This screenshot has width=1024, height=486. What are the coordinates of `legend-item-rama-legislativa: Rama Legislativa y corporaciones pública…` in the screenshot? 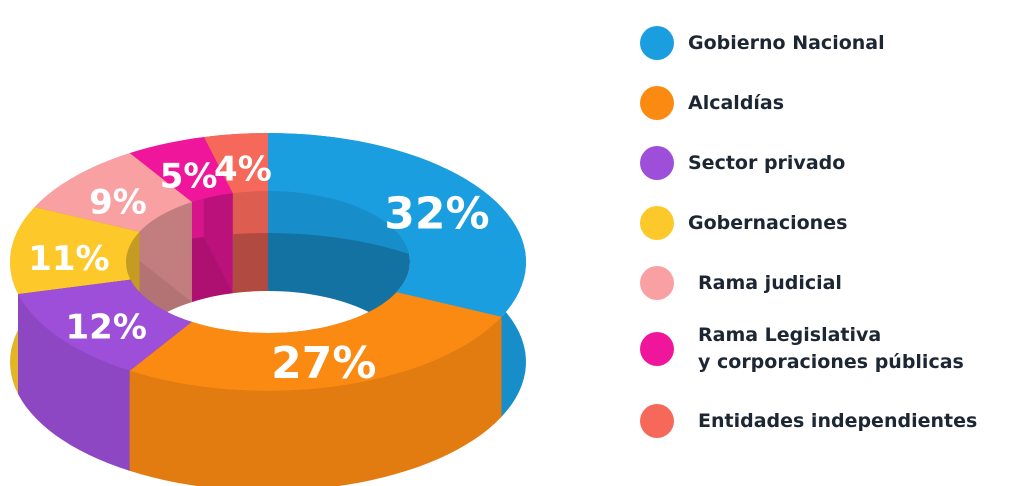 It's located at (802, 349).